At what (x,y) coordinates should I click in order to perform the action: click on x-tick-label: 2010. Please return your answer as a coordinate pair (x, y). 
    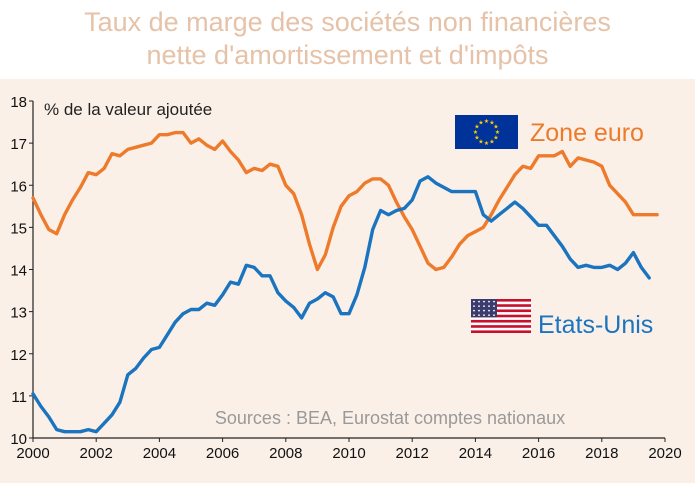
    Looking at the image, I should click on (348, 453).